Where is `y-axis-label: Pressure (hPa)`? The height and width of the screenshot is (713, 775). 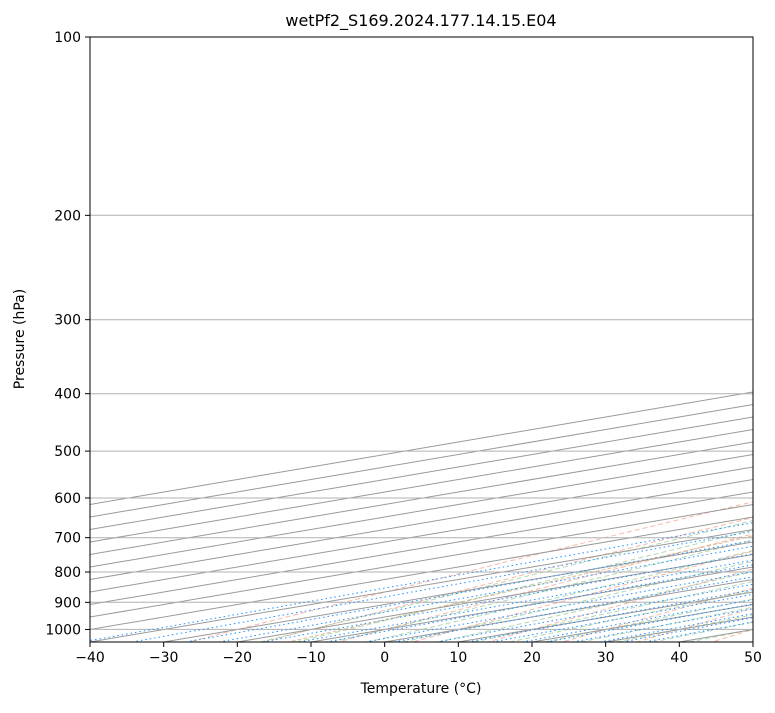
y-axis-label: Pressure (hPa) is located at coordinates (20, 339).